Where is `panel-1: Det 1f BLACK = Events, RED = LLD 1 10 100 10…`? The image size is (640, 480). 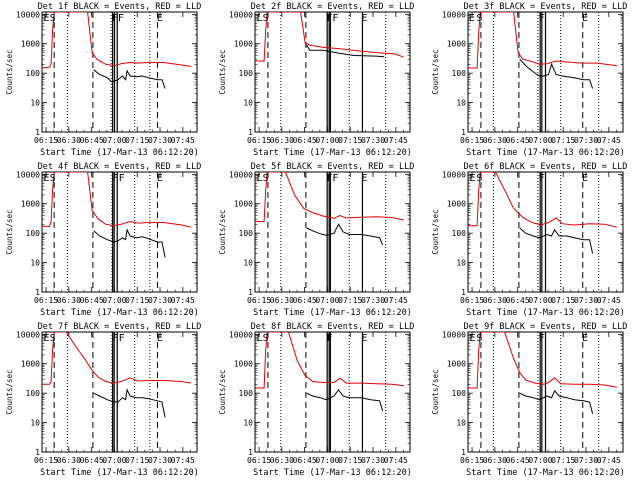
panel-1: Det 1f BLACK = Events, RED = LLD 1 10 100 10… is located at coordinates (103, 80).